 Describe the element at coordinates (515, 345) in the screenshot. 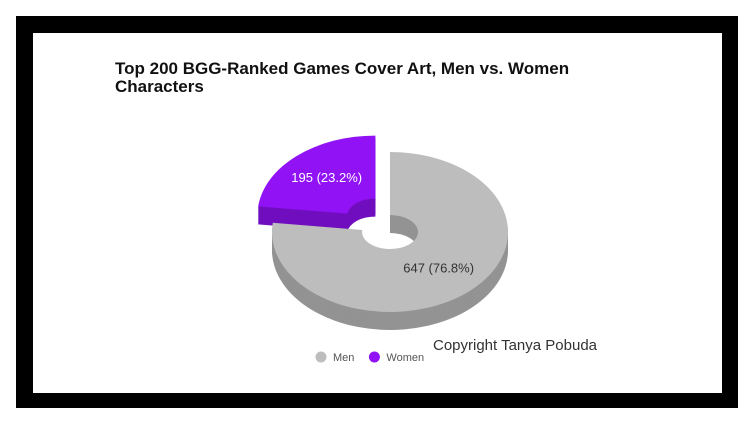

I see `annotation: Copyright Tanya Pobuda` at that location.